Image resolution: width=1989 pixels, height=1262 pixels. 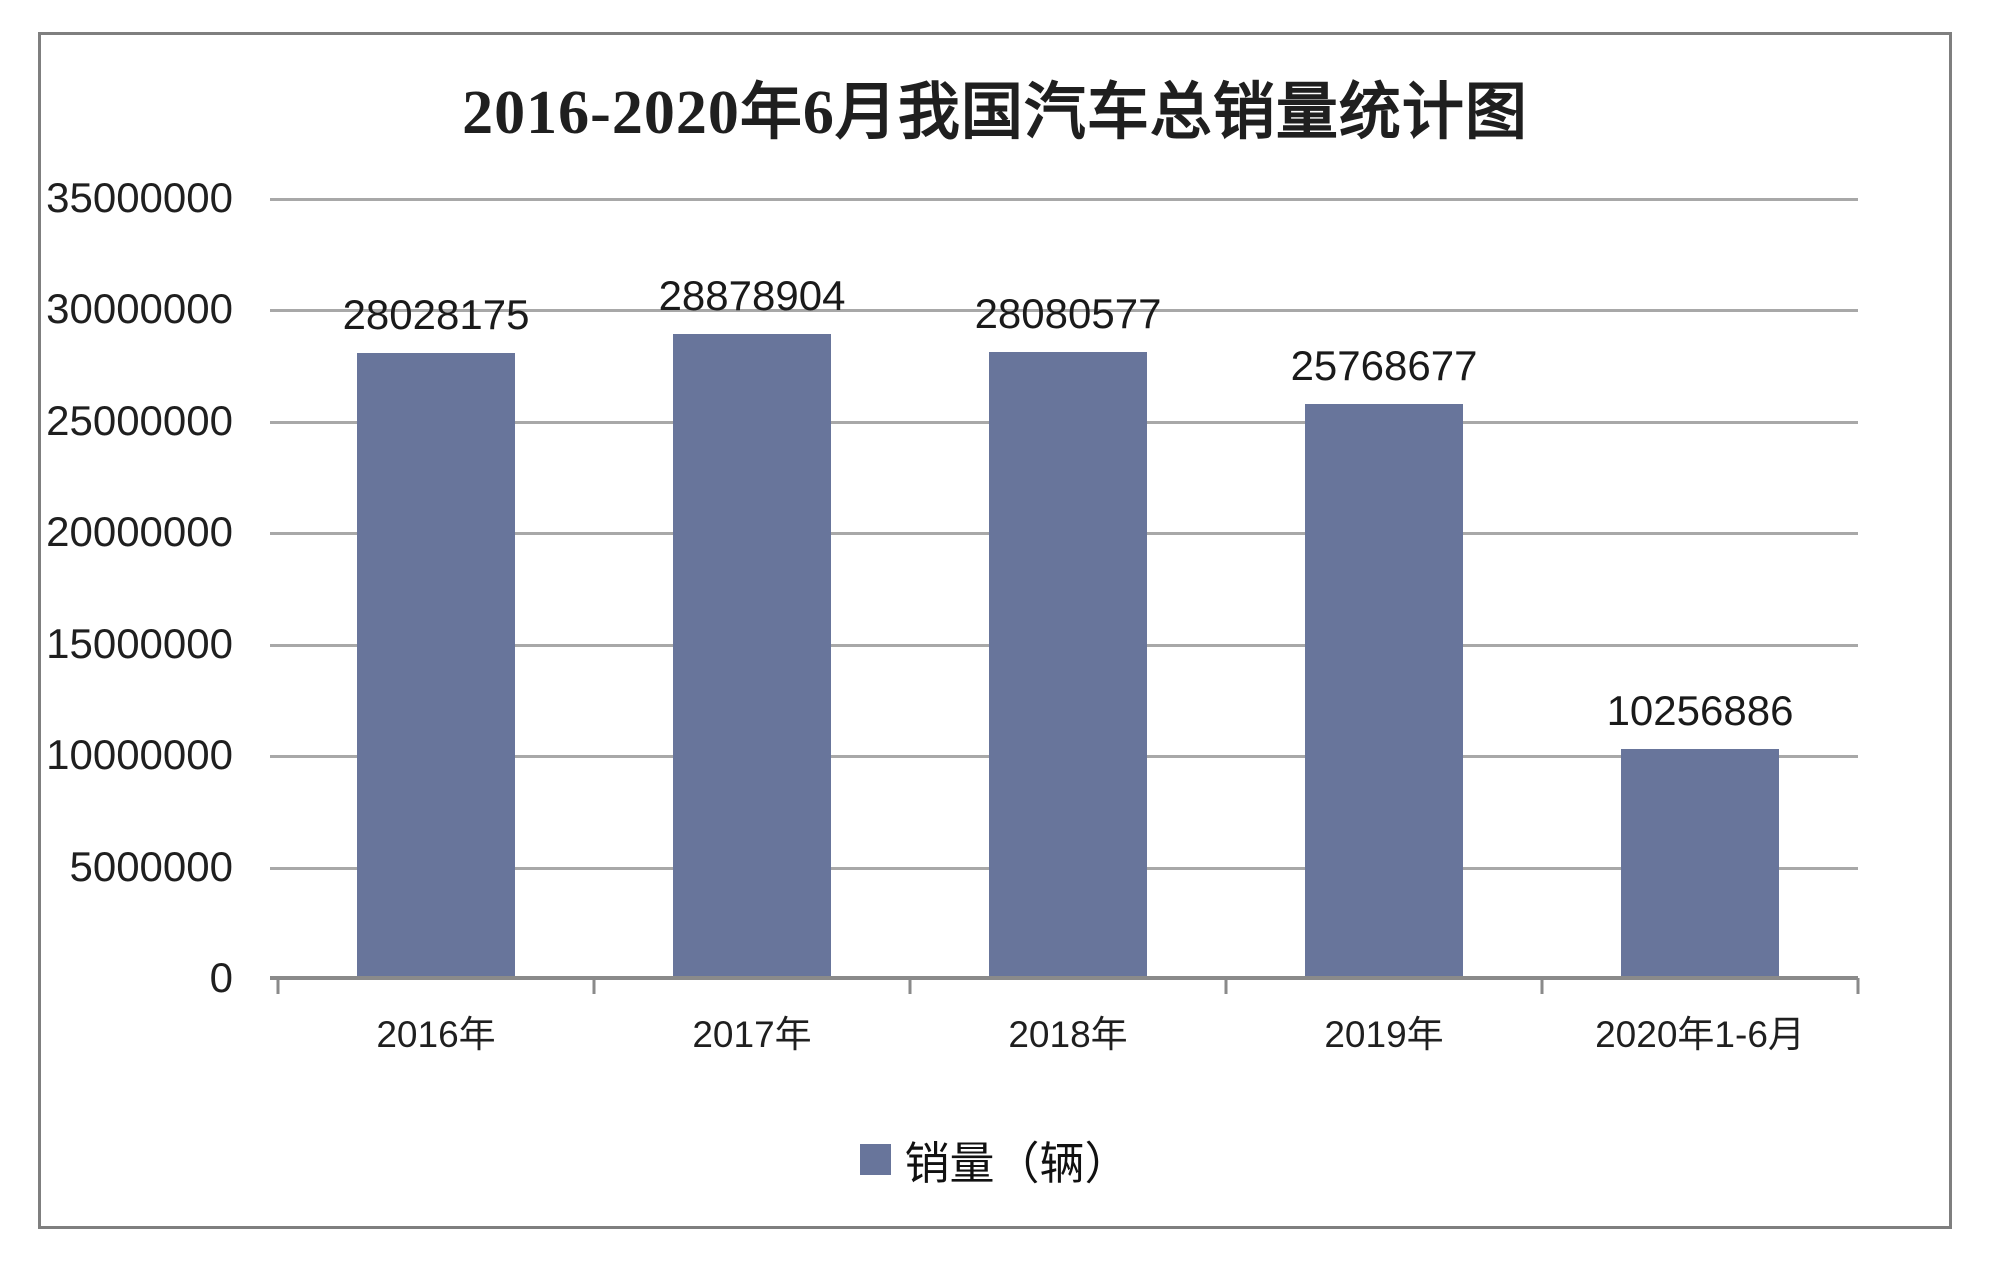 What do you see at coordinates (139, 197) in the screenshot?
I see `y-tick-label-35000000: 35000000` at bounding box center [139, 197].